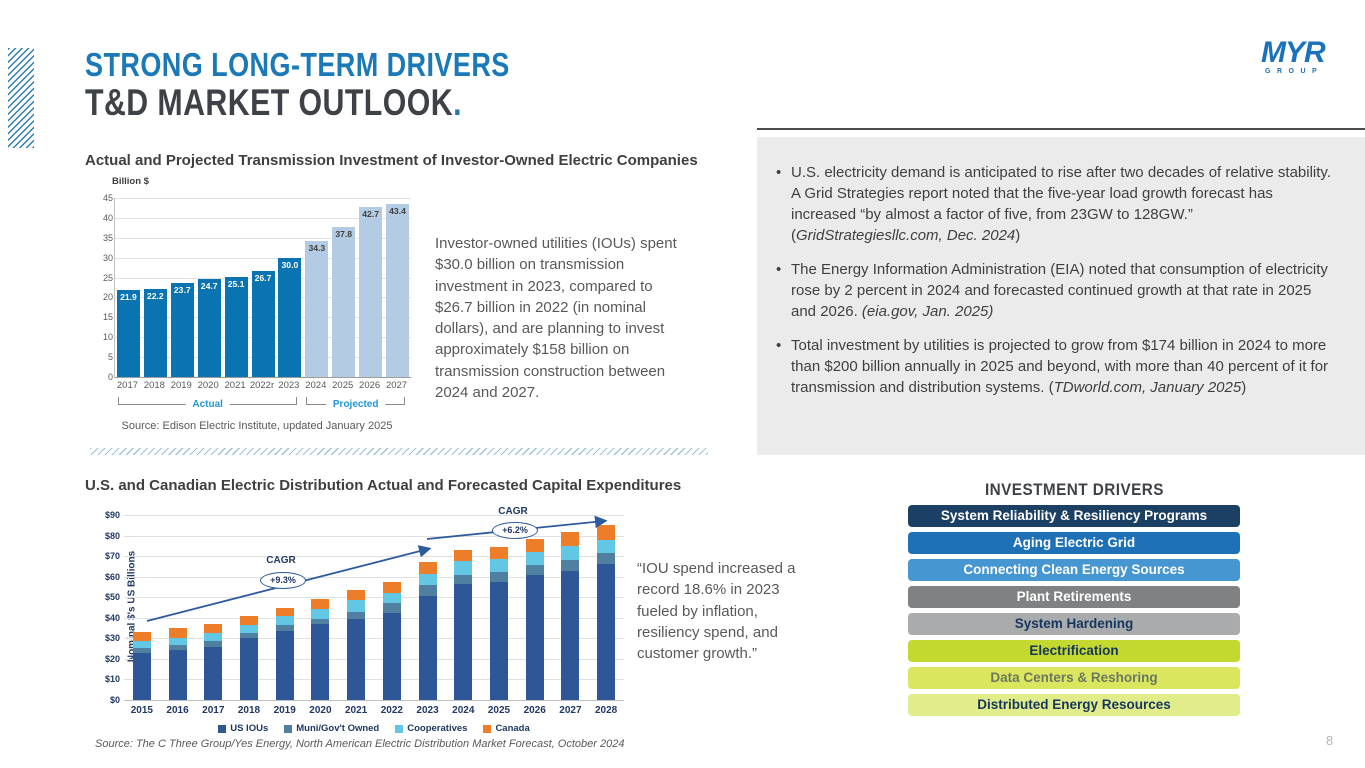 The width and height of the screenshot is (1365, 768). Describe the element at coordinates (1061, 129) in the screenshot. I see `panel-top-rule` at that location.